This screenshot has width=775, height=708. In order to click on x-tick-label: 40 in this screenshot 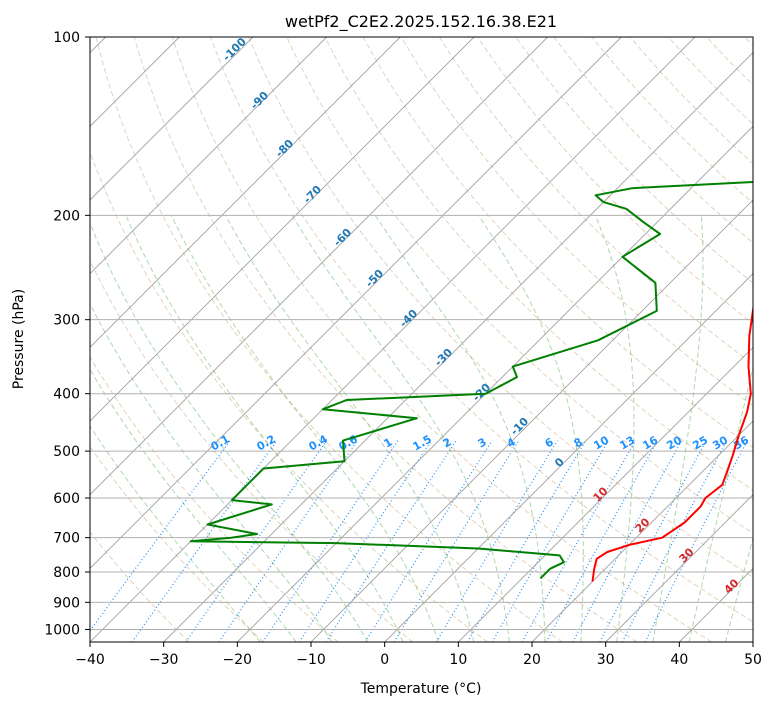, I will do `click(679, 660)`.